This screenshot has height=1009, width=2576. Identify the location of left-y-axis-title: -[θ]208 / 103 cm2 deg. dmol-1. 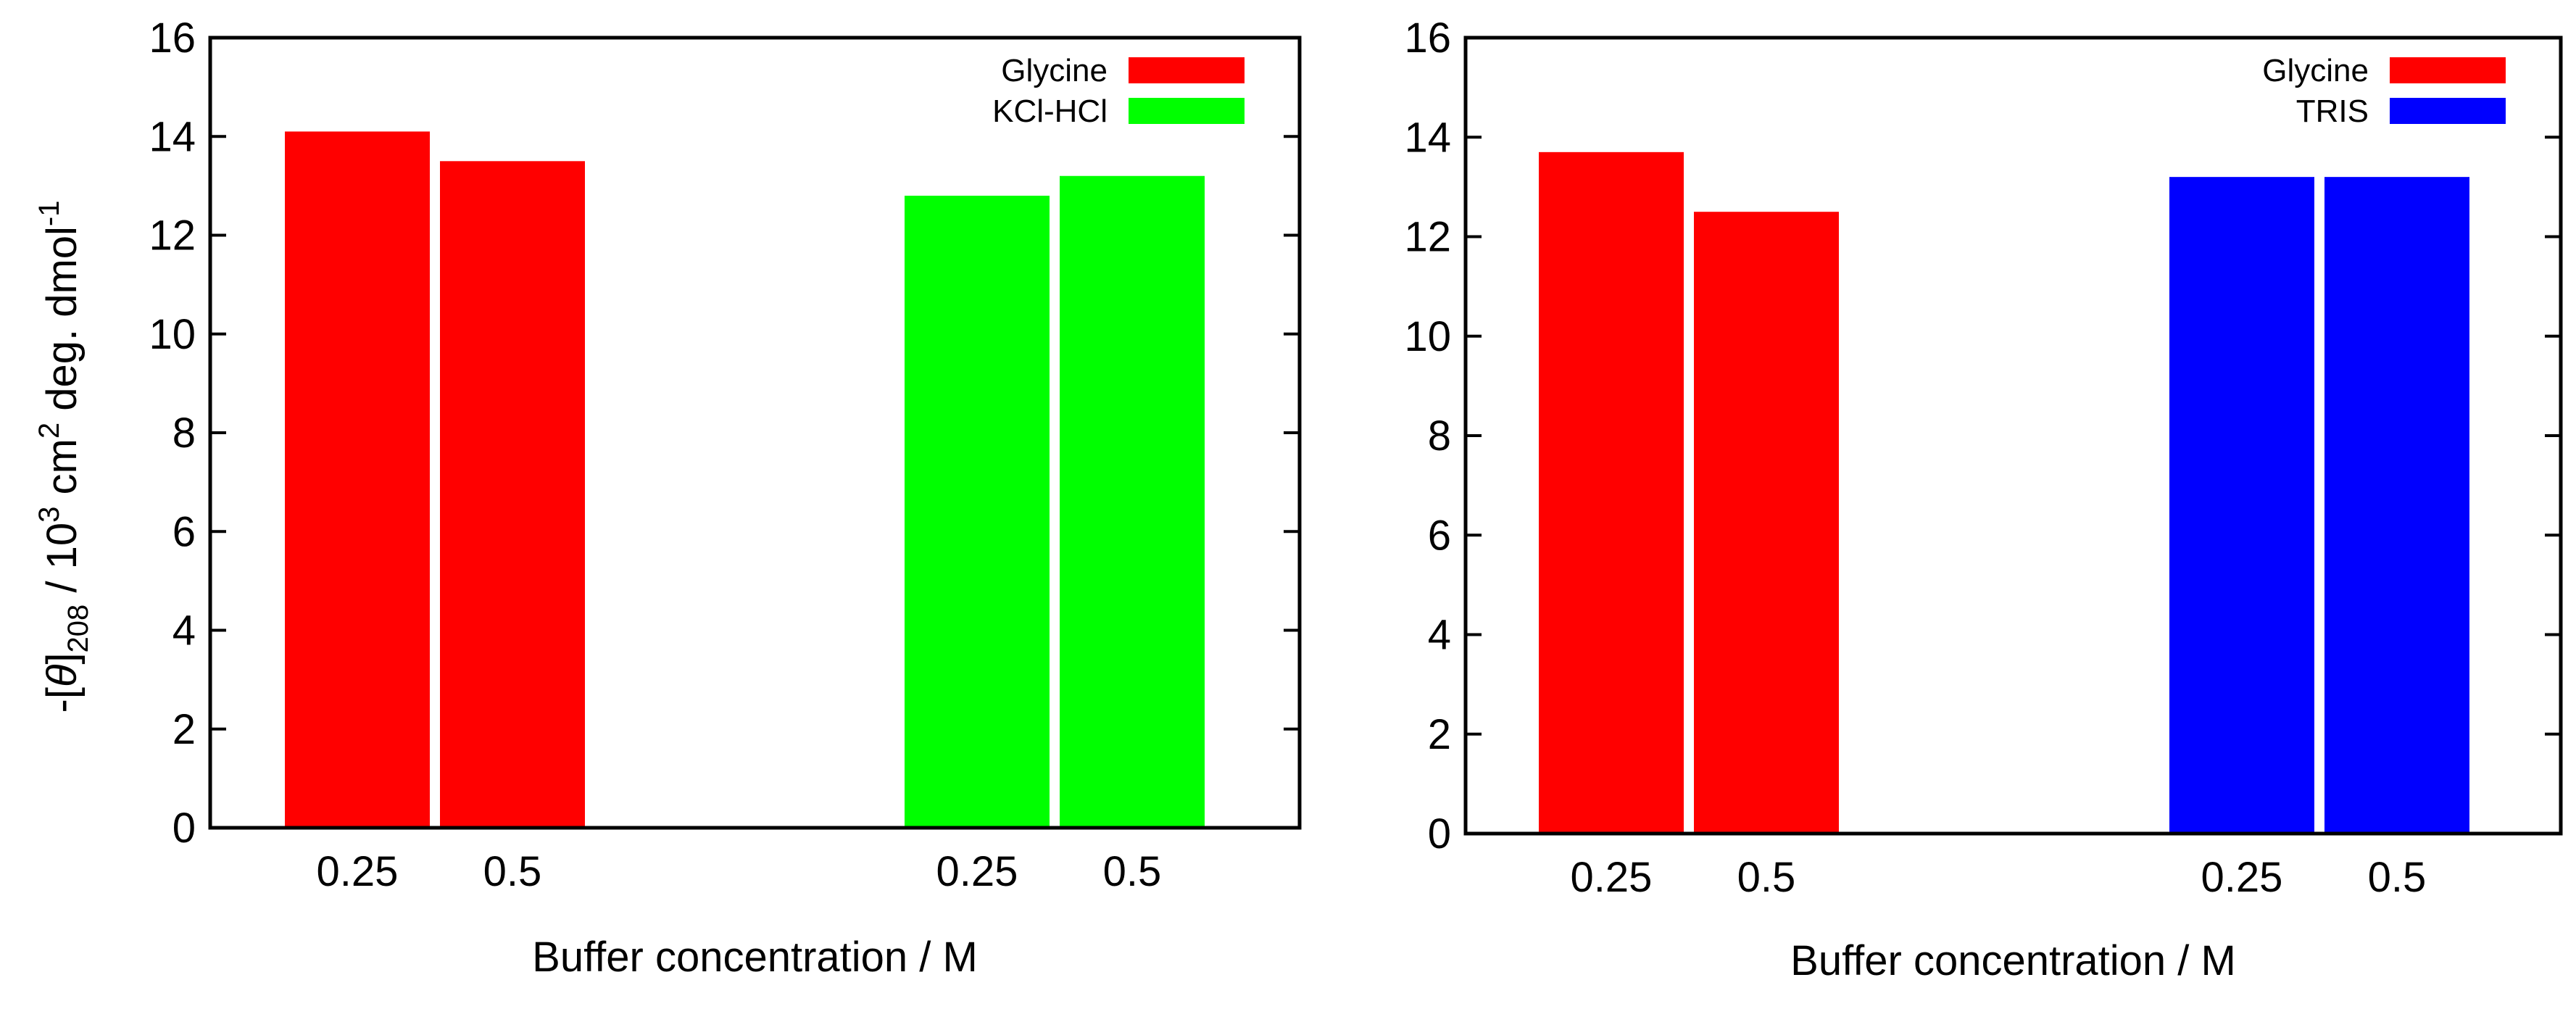
(63, 457).